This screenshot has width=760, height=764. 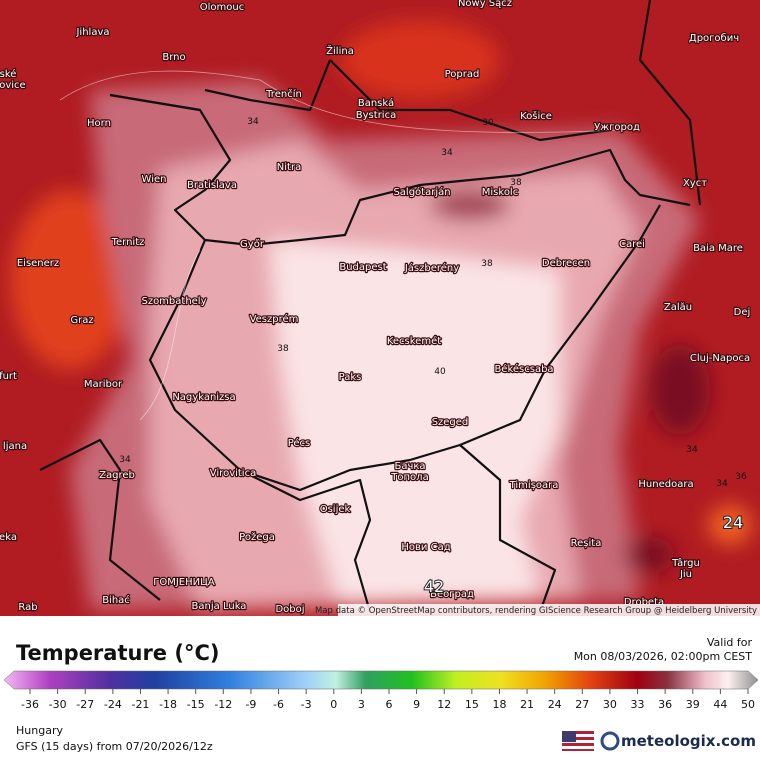 What do you see at coordinates (168, 704) in the screenshot?
I see `colorbar-tick-label: -18` at bounding box center [168, 704].